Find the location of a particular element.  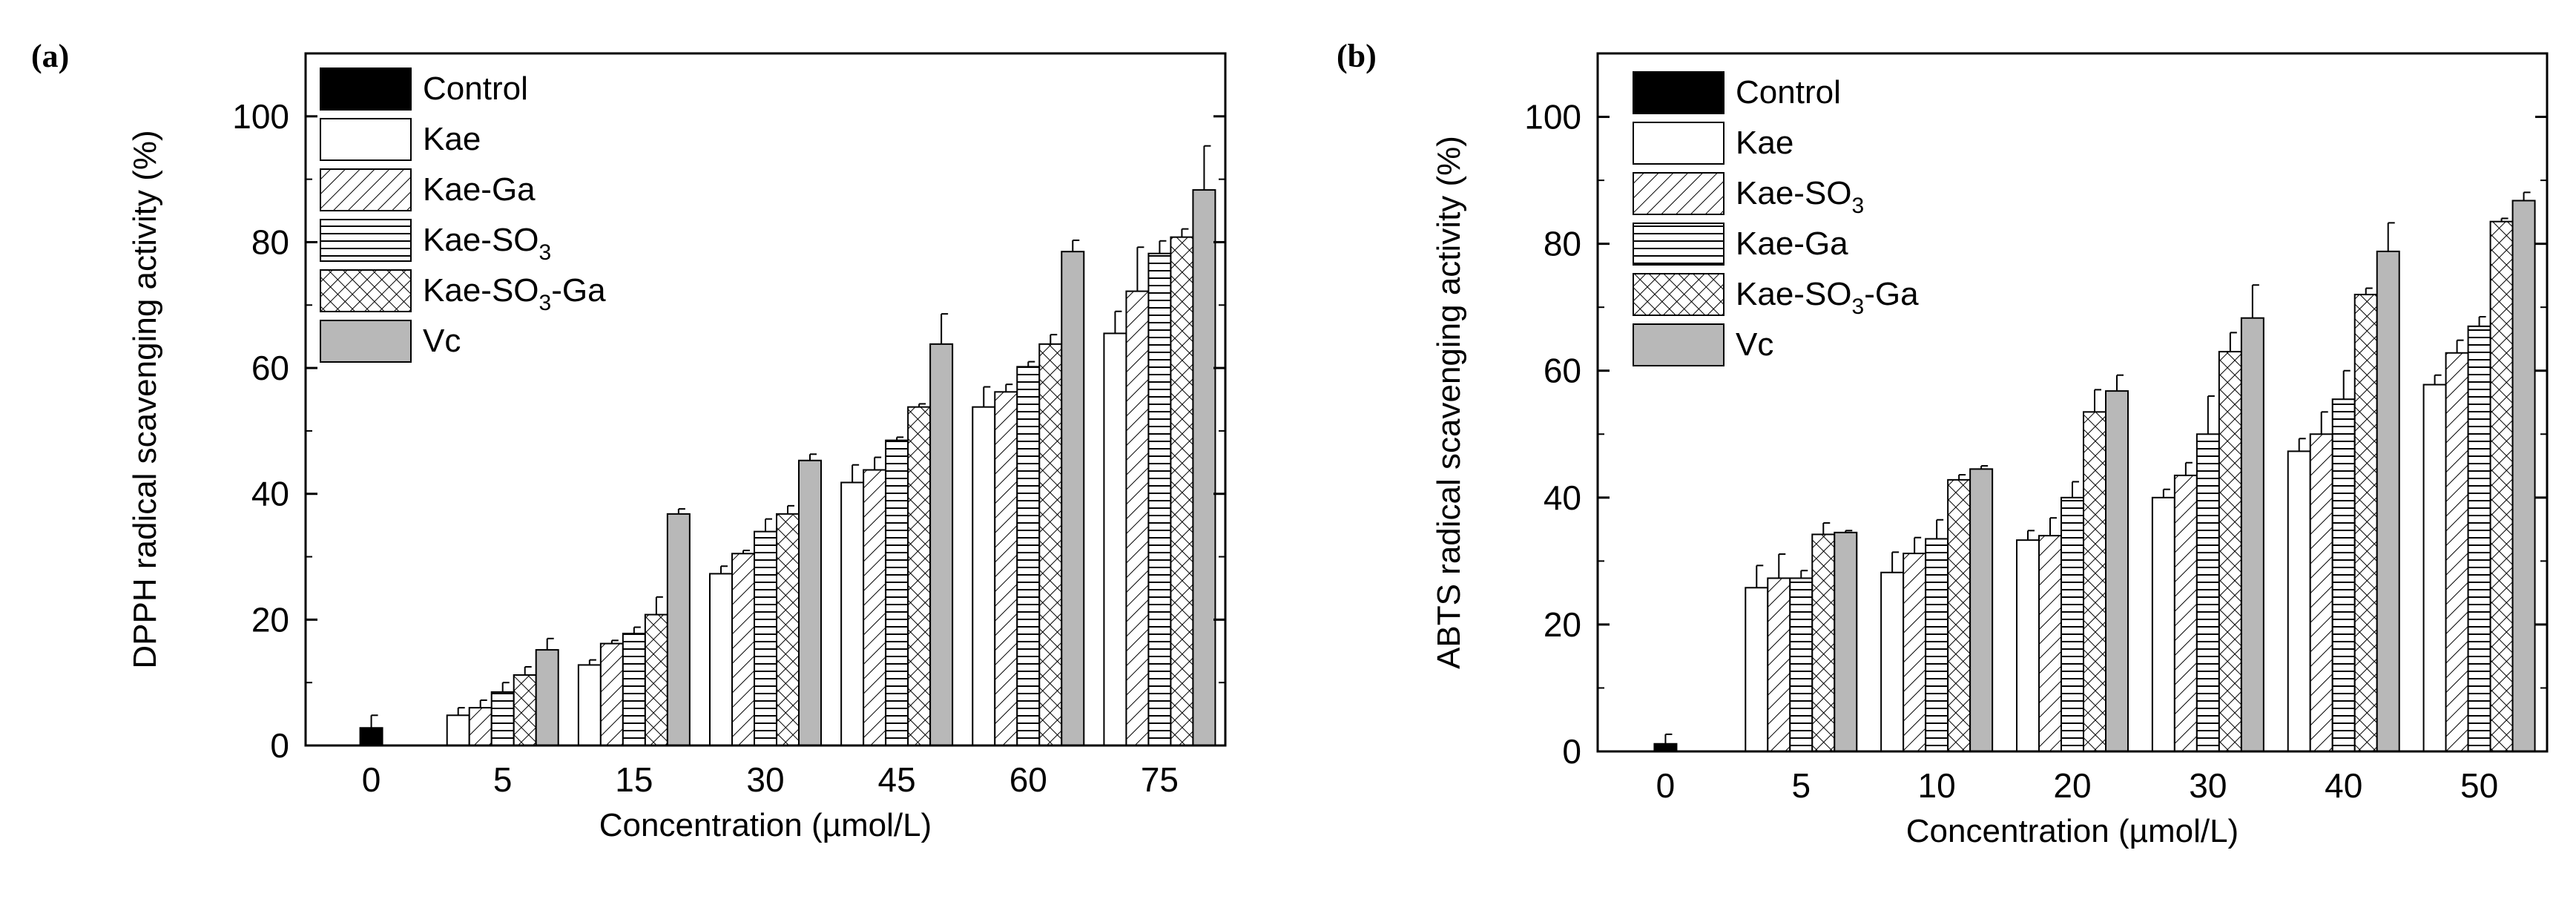

x-tick-label: 0 is located at coordinates (1666, 785).